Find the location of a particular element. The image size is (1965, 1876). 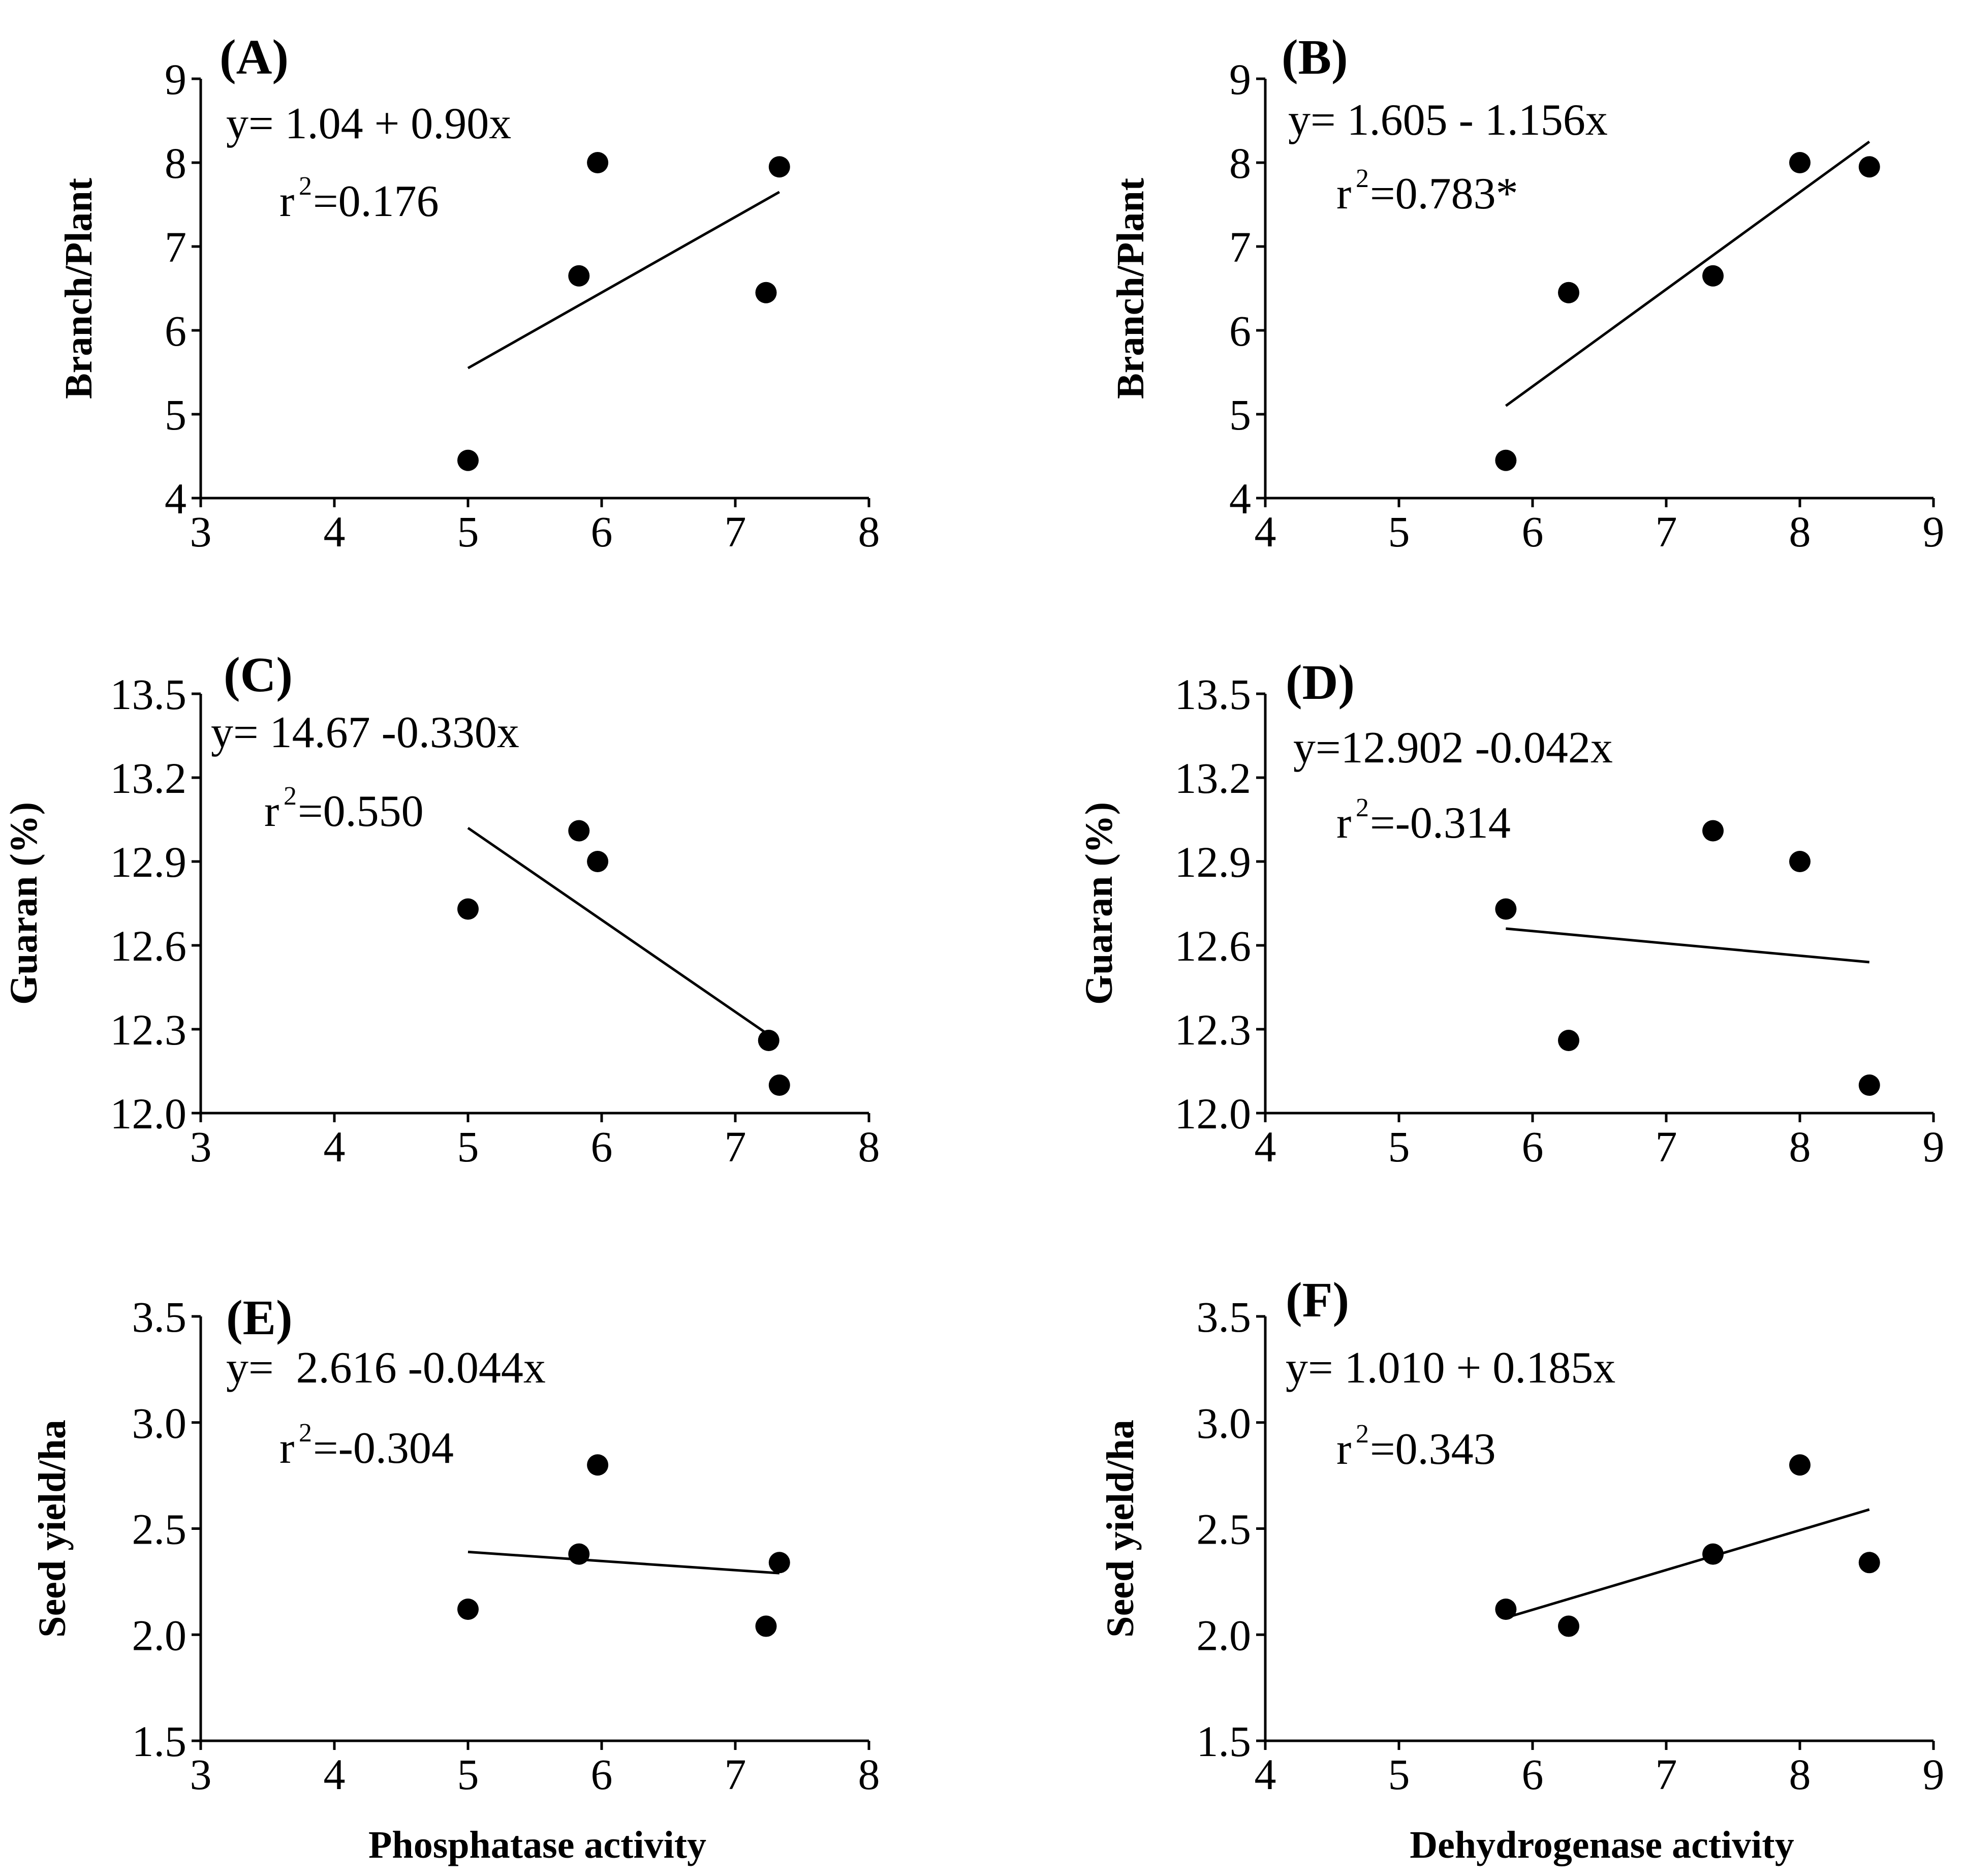

regression-equation: y= 14.67 -0.330x is located at coordinates (365, 732).